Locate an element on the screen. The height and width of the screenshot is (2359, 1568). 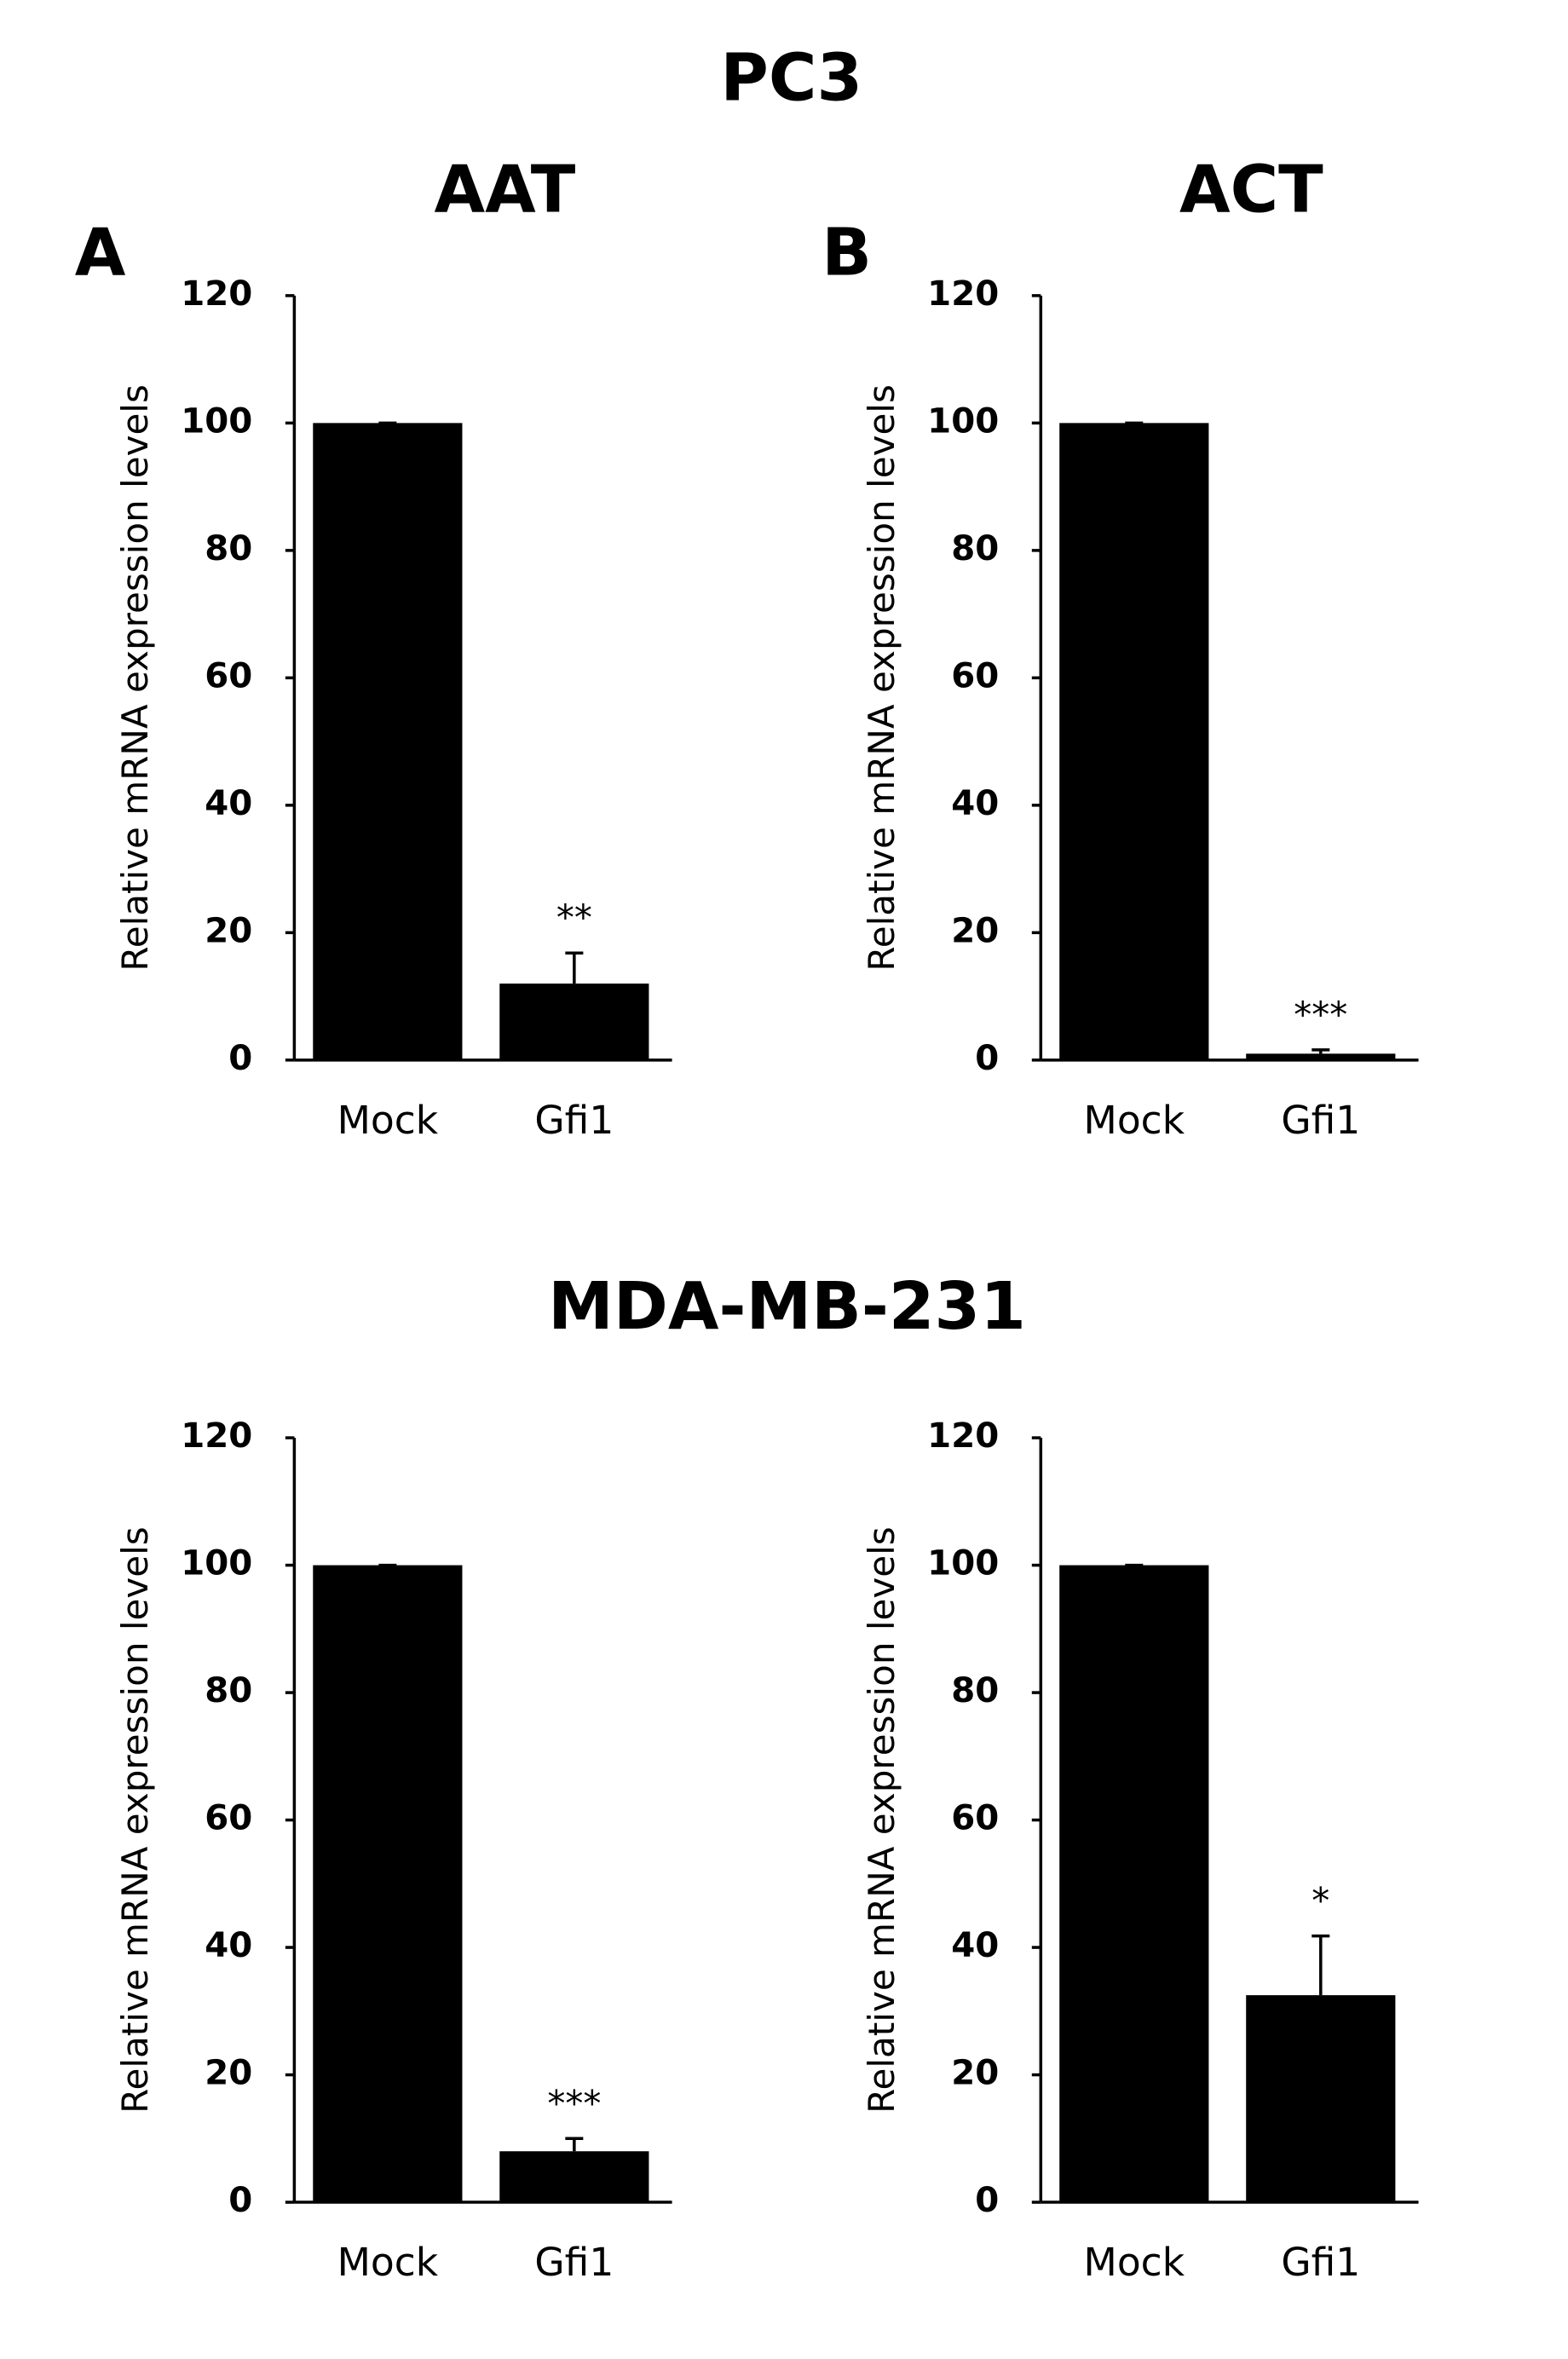
chart-title: AAT is located at coordinates (504, 190).